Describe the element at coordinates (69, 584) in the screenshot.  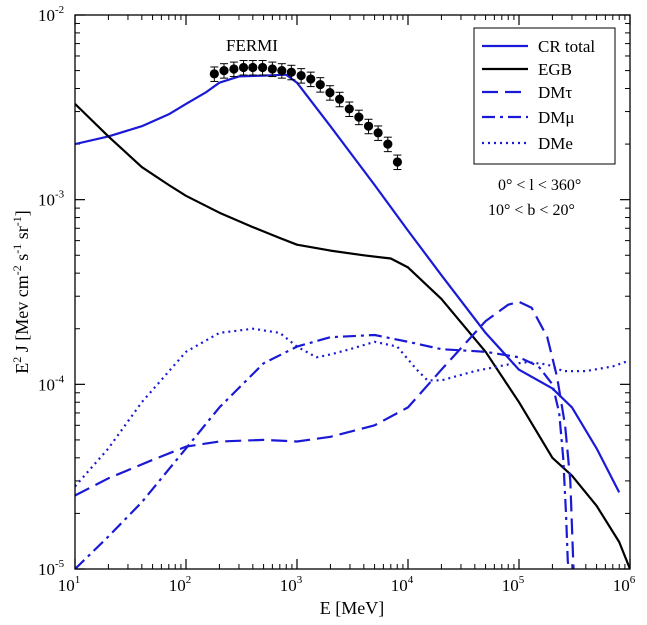
I see `x-tick-label: 10¹` at that location.